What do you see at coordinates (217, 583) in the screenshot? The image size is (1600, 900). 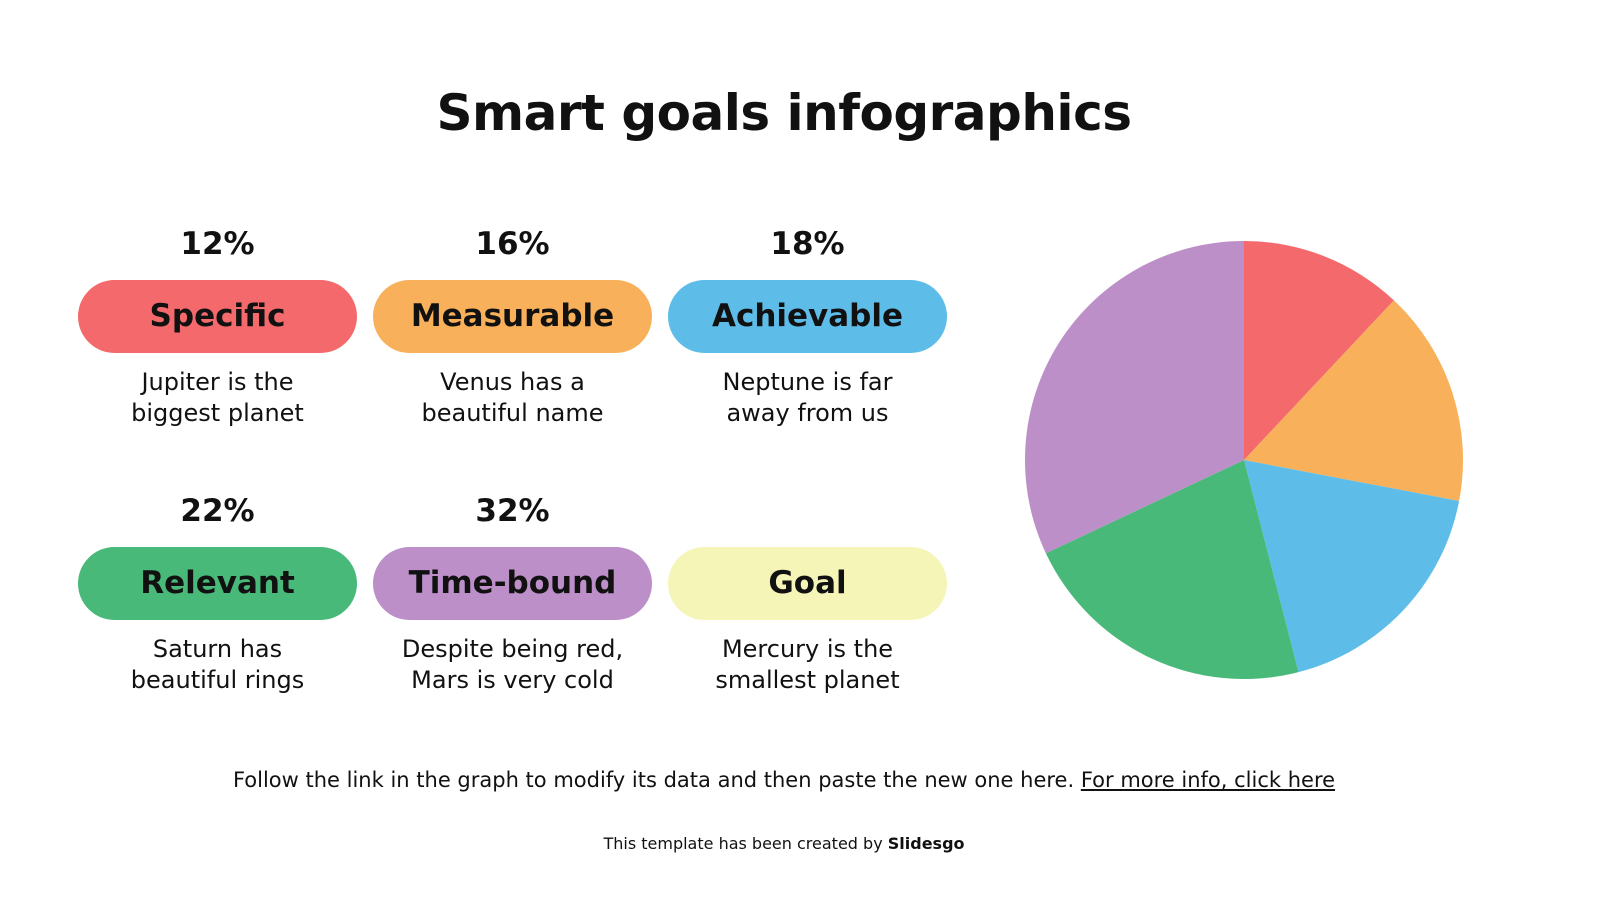 I see `goal-pill: Relevant` at bounding box center [217, 583].